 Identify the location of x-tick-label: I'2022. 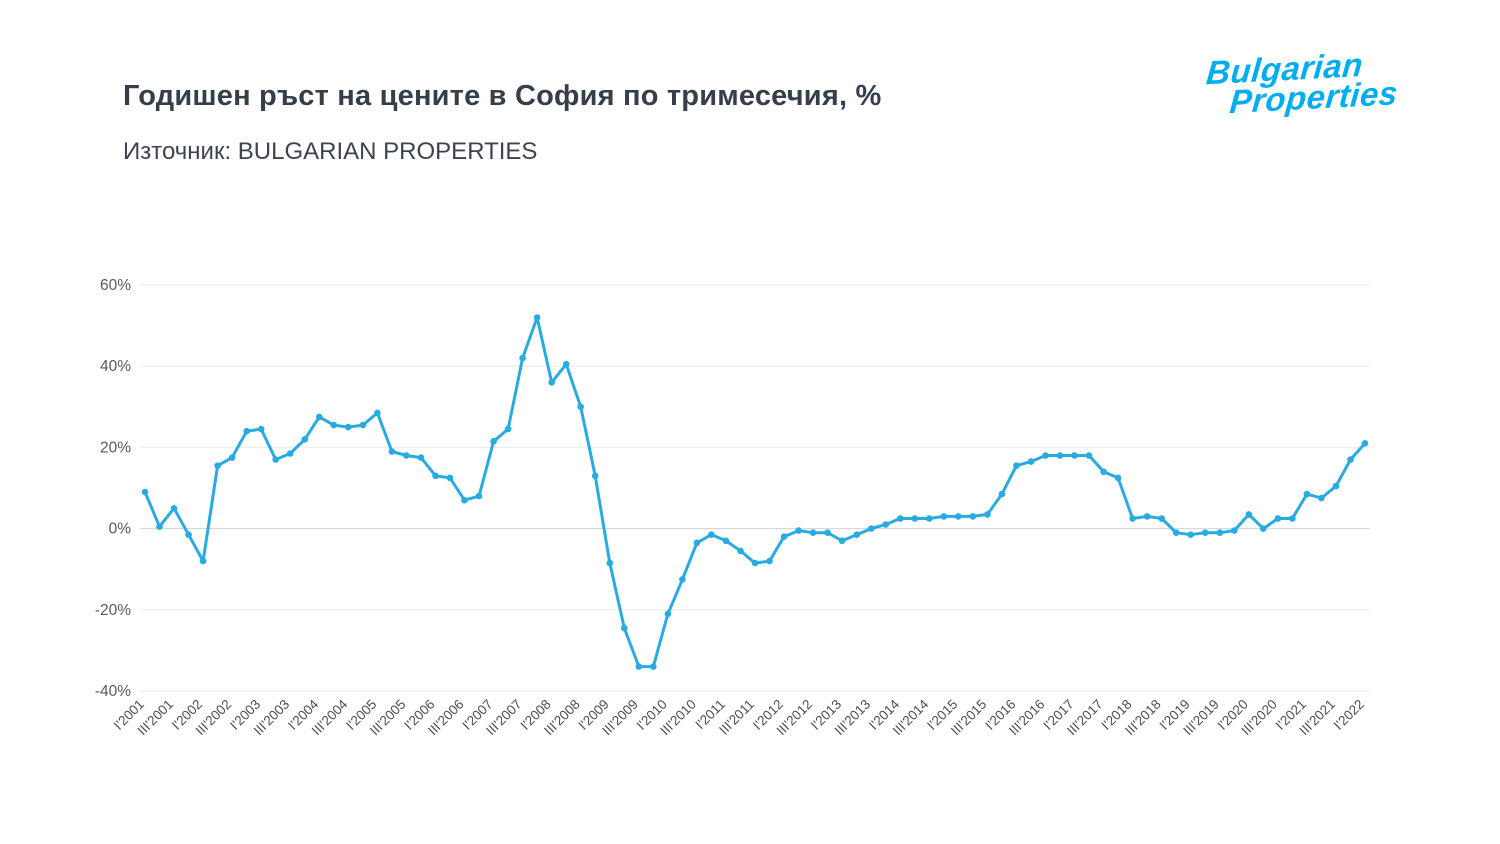
(1349, 715).